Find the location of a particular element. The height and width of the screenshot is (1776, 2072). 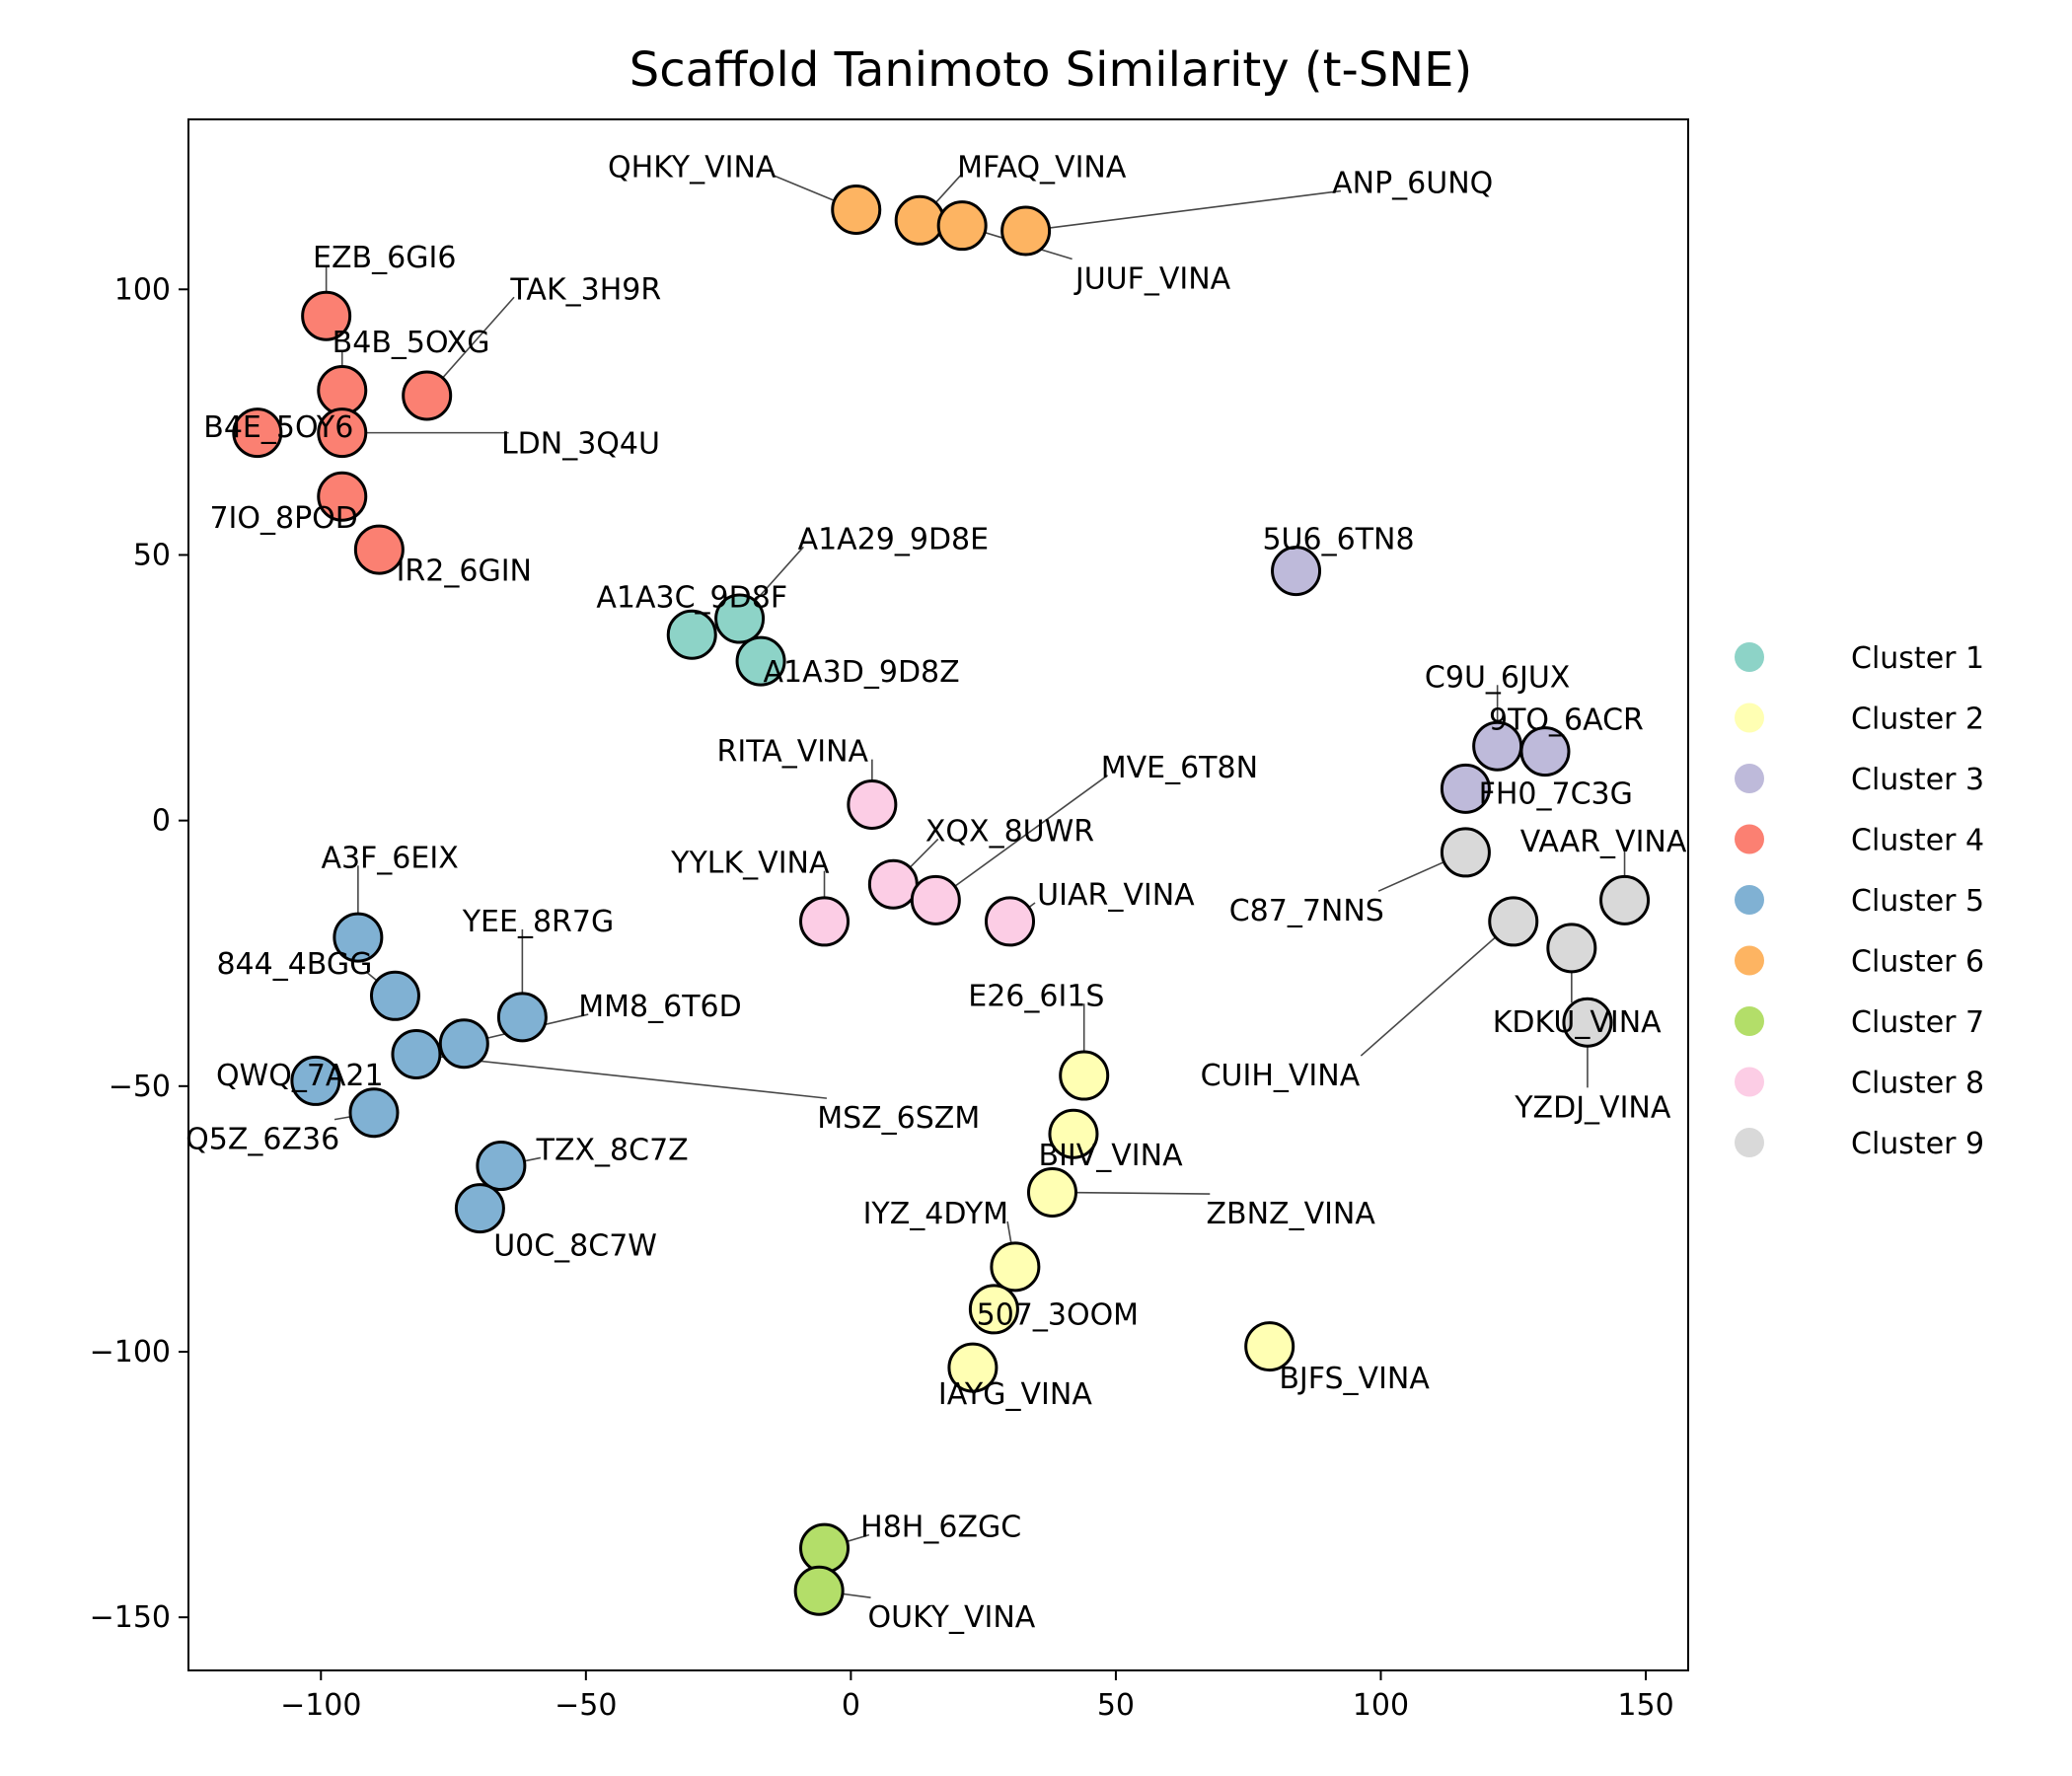

point-label: TAK_3H9R is located at coordinates (585, 290).